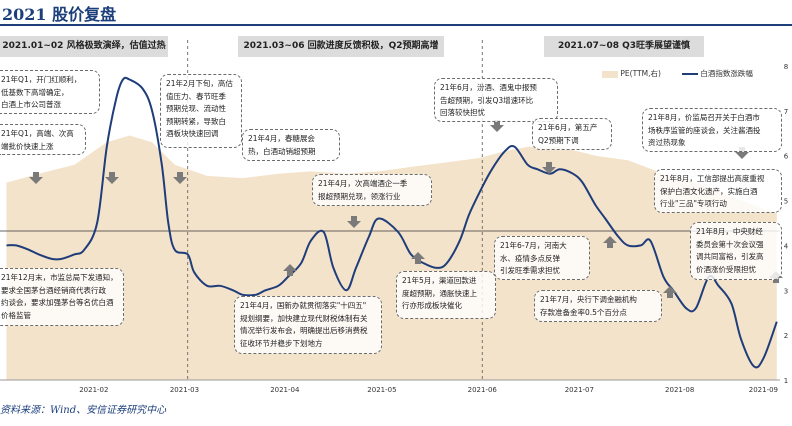 The image size is (792, 426). I want to click on annotation-box: 21年8月，工信部提出高度重视 保护白酒文化遗产，实施白酒 行业"三品"专项行动, so click(718, 191).